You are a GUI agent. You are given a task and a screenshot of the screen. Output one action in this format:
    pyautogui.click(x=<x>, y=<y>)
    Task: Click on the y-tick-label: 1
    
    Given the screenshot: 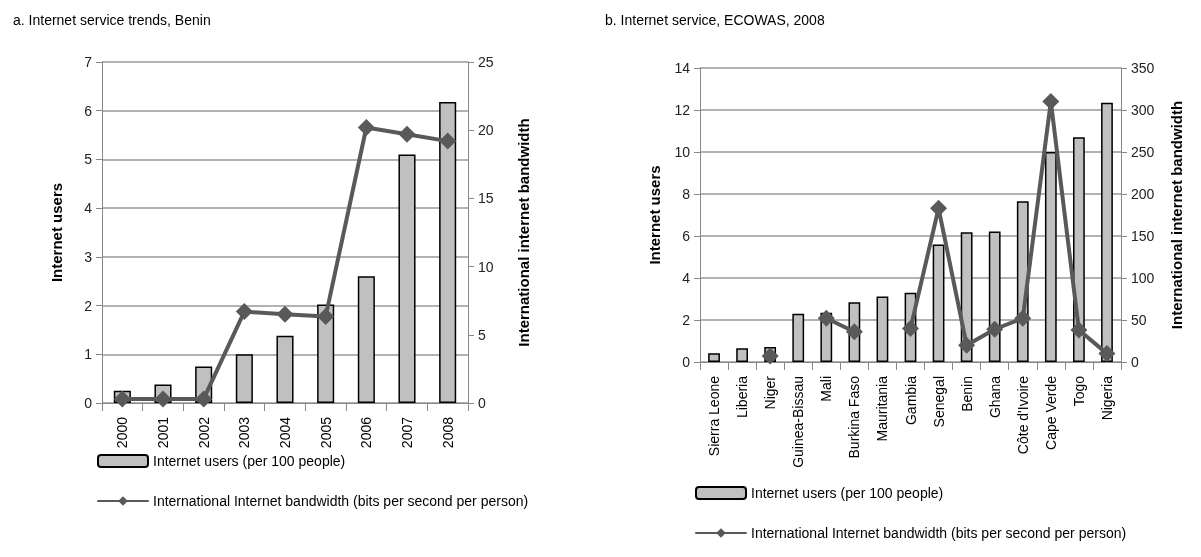 What is the action you would take?
    pyautogui.click(x=88, y=354)
    